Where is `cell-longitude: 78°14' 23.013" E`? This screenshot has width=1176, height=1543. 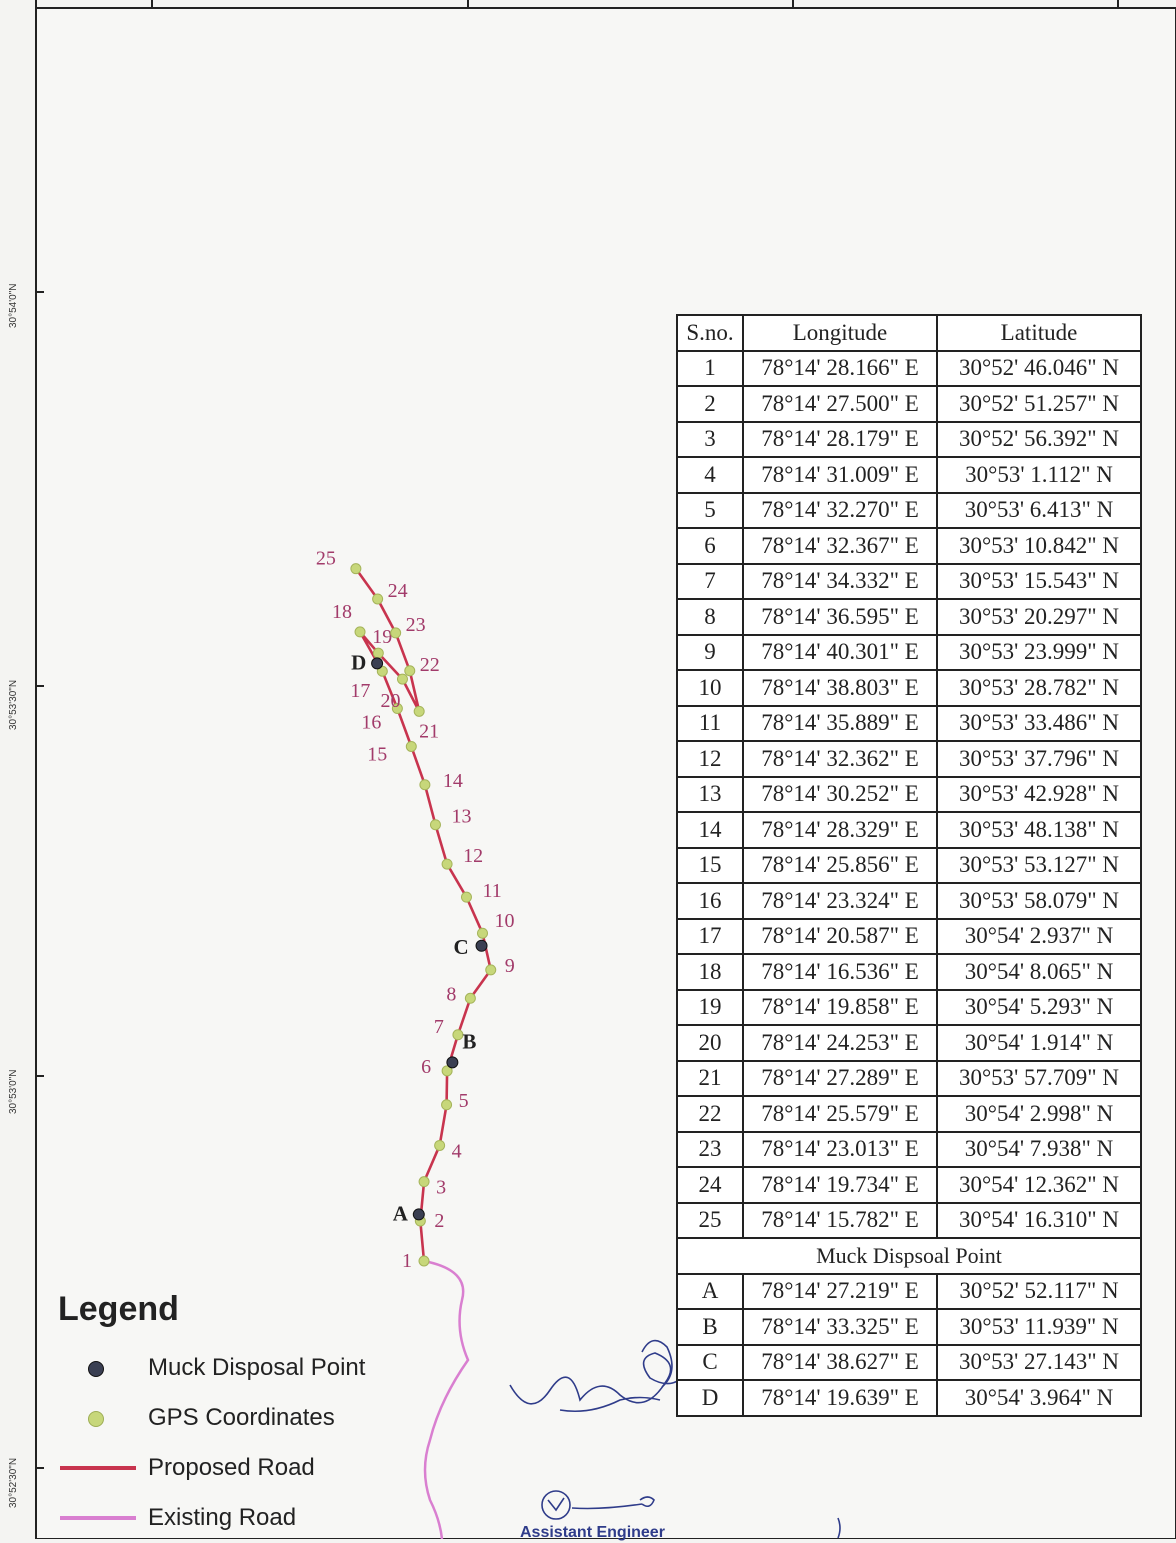
cell-longitude: 78°14' 23.013" E is located at coordinates (840, 1149).